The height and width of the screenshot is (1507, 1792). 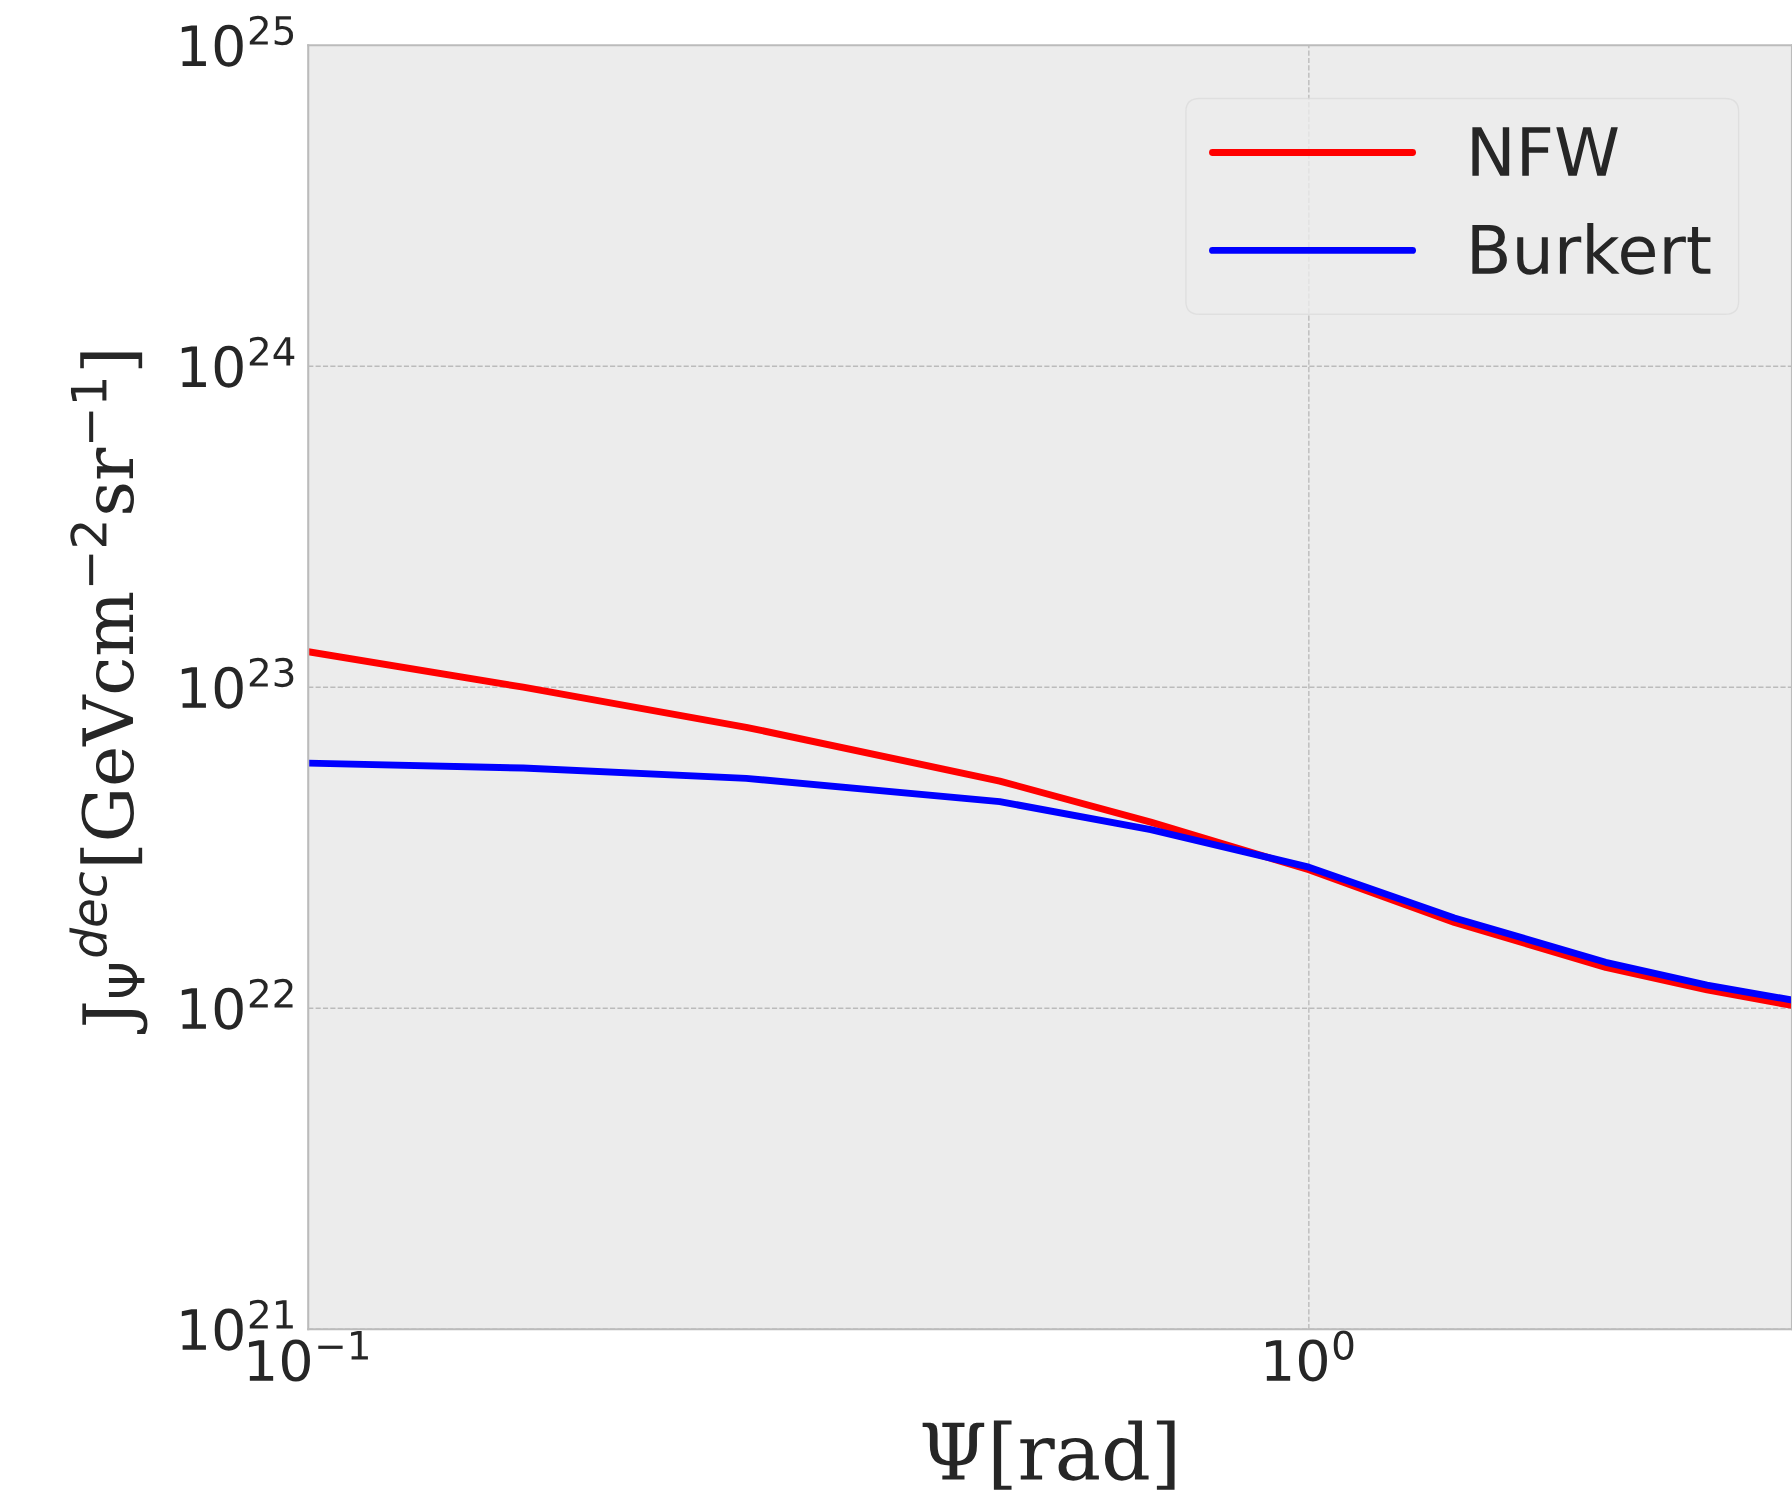 I want to click on legend-label: Burkert, so click(x=1591, y=249).